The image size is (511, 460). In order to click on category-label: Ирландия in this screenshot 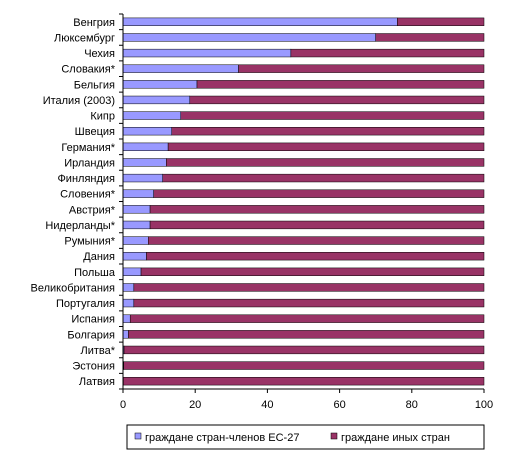, I will do `click(89, 163)`.